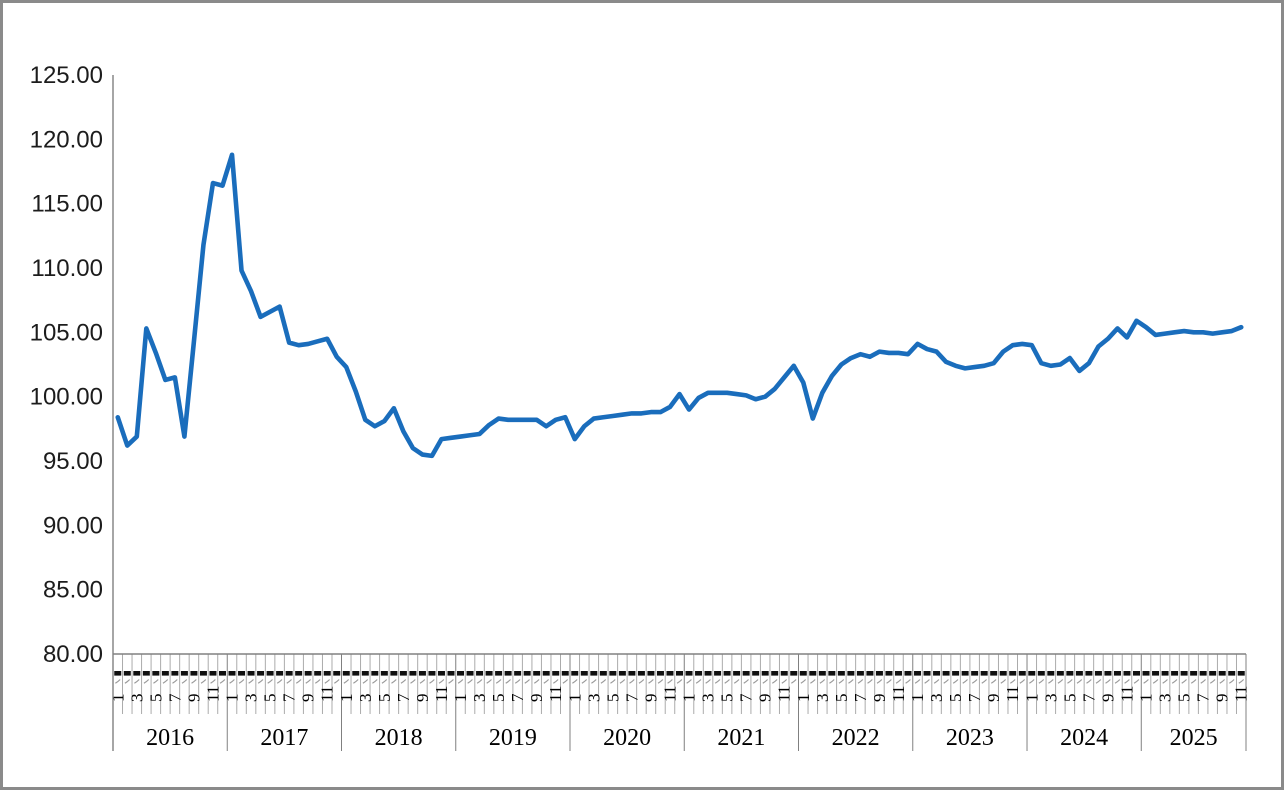  I want to click on month-tick-label: 11, so click(1012, 694).